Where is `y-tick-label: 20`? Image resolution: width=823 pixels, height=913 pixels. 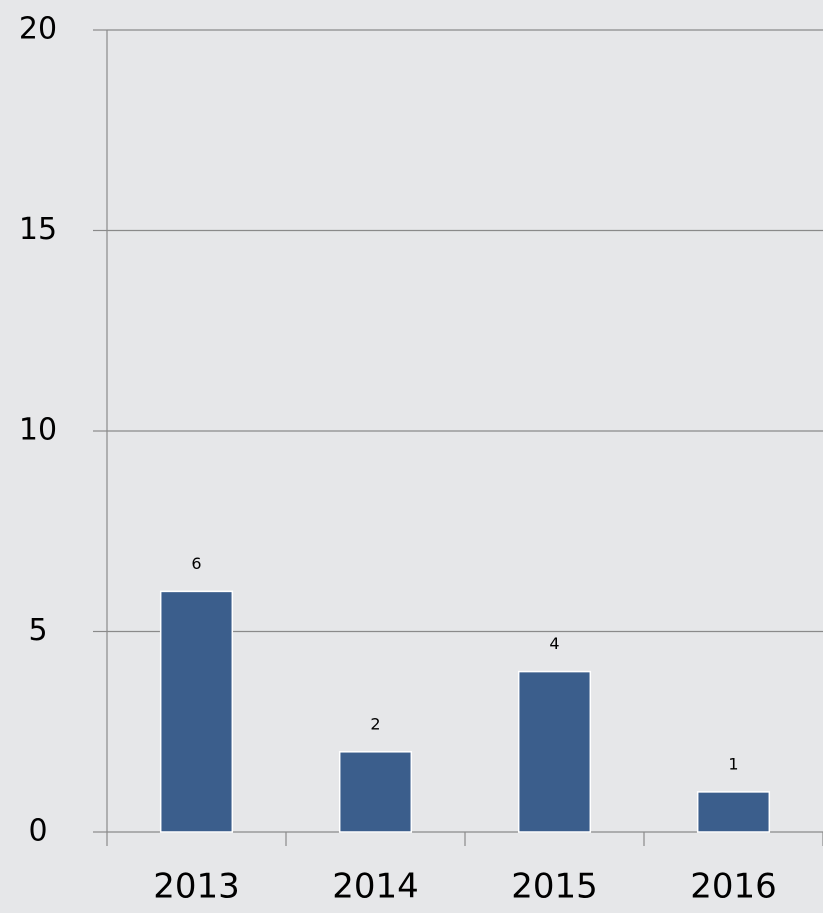 y-tick-label: 20 is located at coordinates (38, 29).